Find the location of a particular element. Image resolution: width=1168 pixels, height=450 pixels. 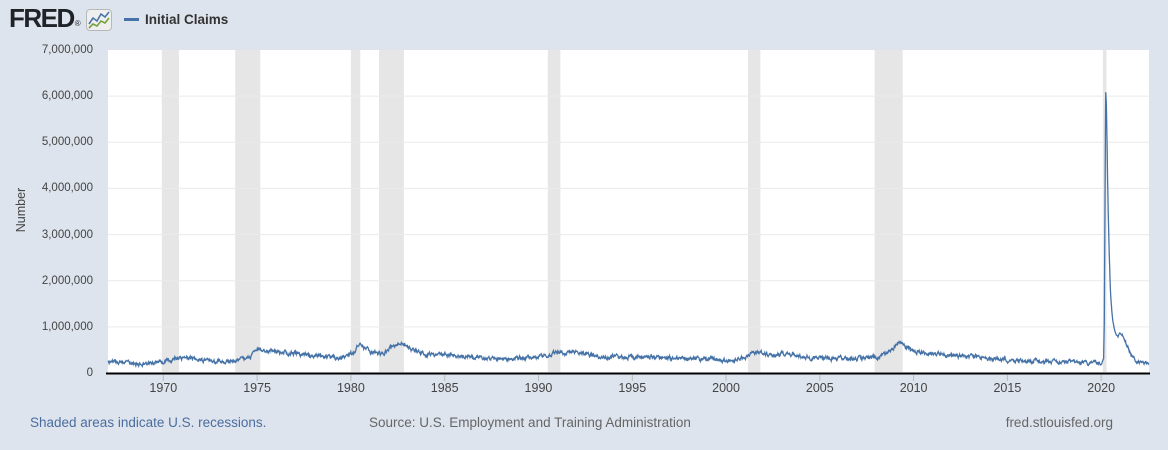

y-tick-label: 4,000,000 is located at coordinates (67, 188).